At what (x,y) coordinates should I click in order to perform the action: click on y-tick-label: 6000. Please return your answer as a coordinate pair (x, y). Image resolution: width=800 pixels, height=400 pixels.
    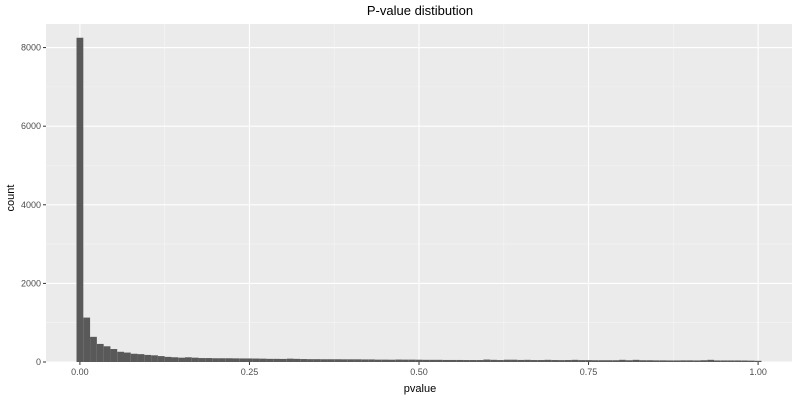
    Looking at the image, I should click on (31, 126).